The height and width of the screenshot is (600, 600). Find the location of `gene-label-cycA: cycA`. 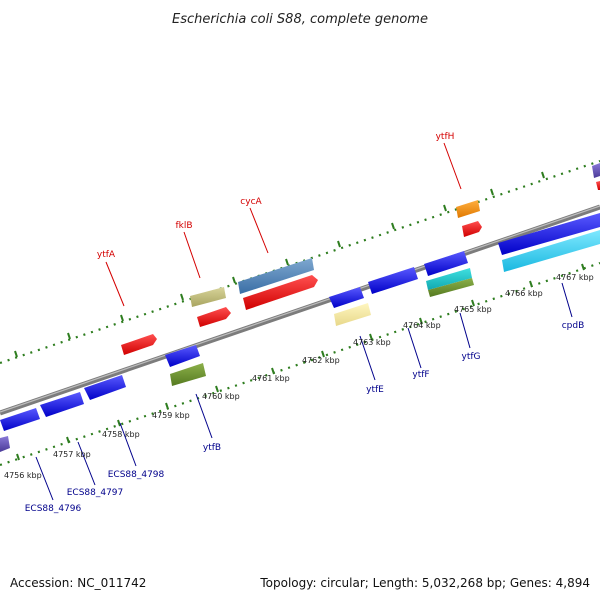

gene-label-cycA: cycA is located at coordinates (251, 202).